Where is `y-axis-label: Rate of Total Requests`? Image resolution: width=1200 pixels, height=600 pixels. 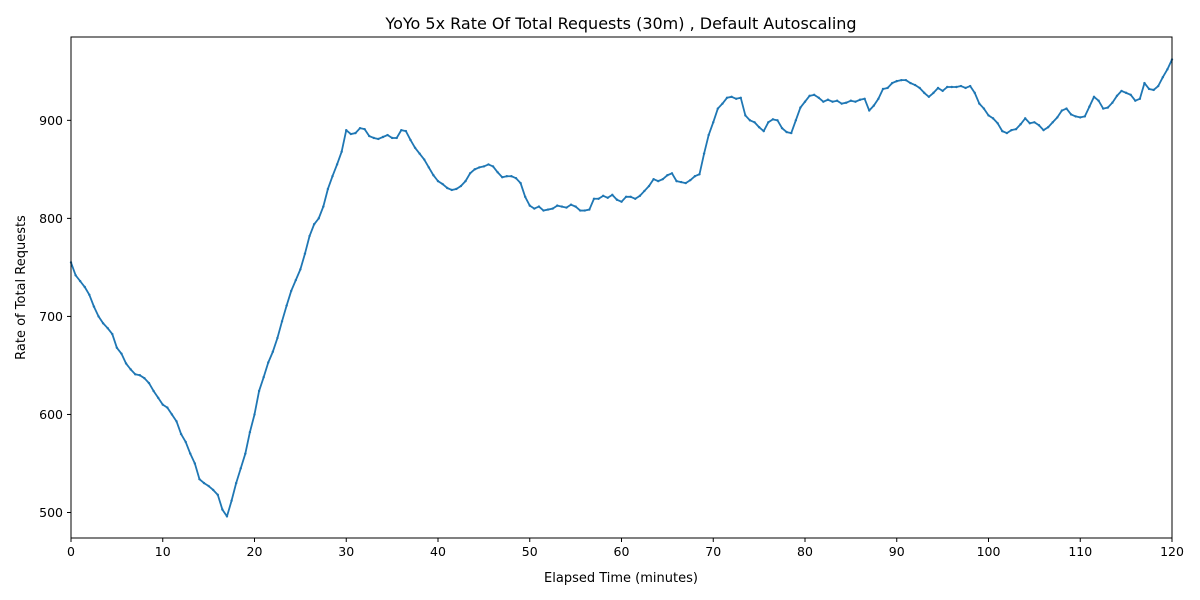
y-axis-label: Rate of Total Requests is located at coordinates (21, 287).